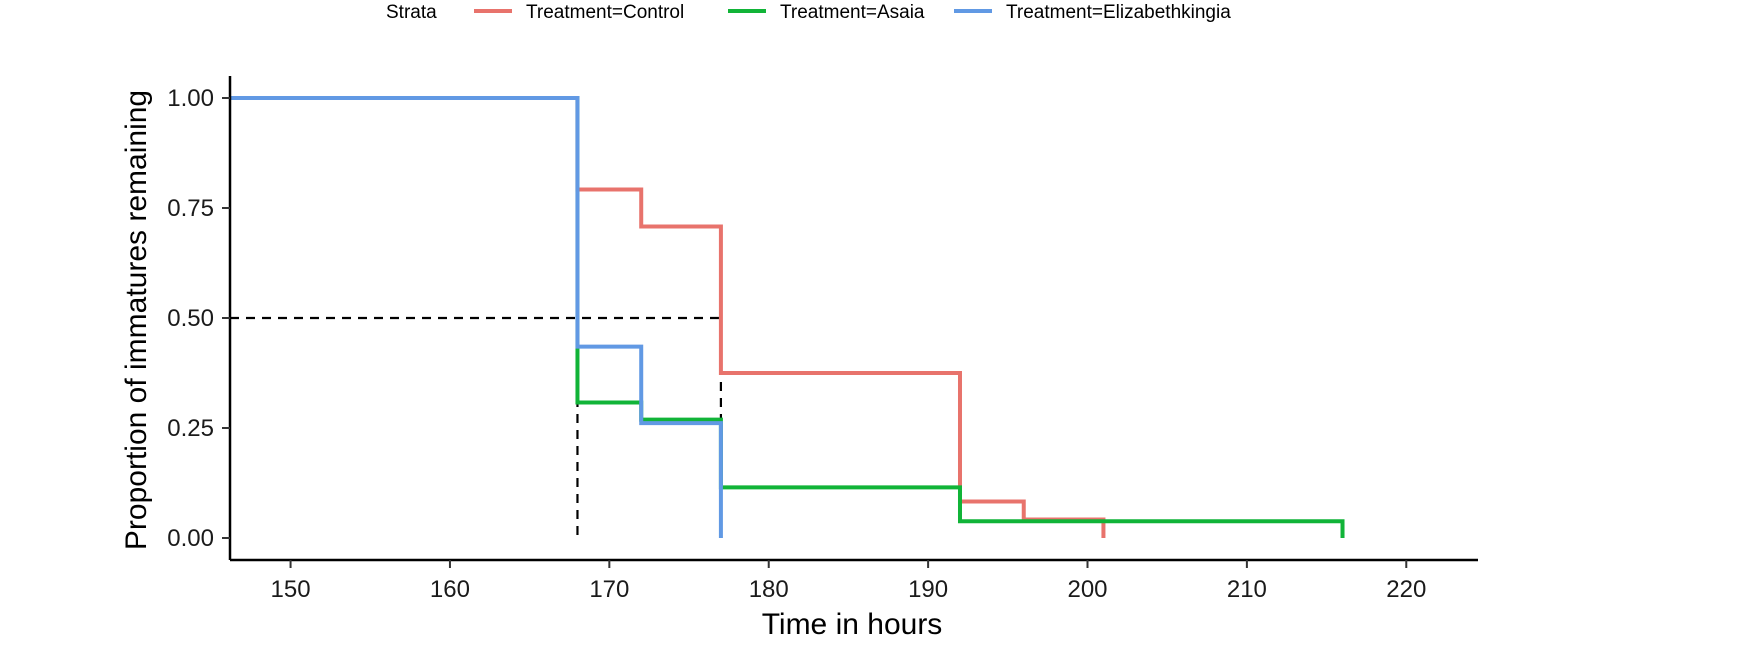 Image resolution: width=1751 pixels, height=647 pixels. Describe the element at coordinates (852, 12) in the screenshot. I see `legend-entry-label: Treatment=Asaia` at that location.